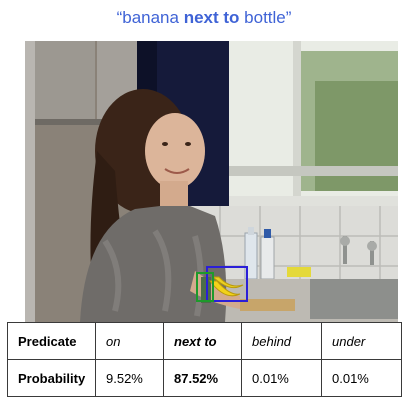 This screenshot has height=401, width=408. I want to click on caption-object: bottle, so click(265, 17).